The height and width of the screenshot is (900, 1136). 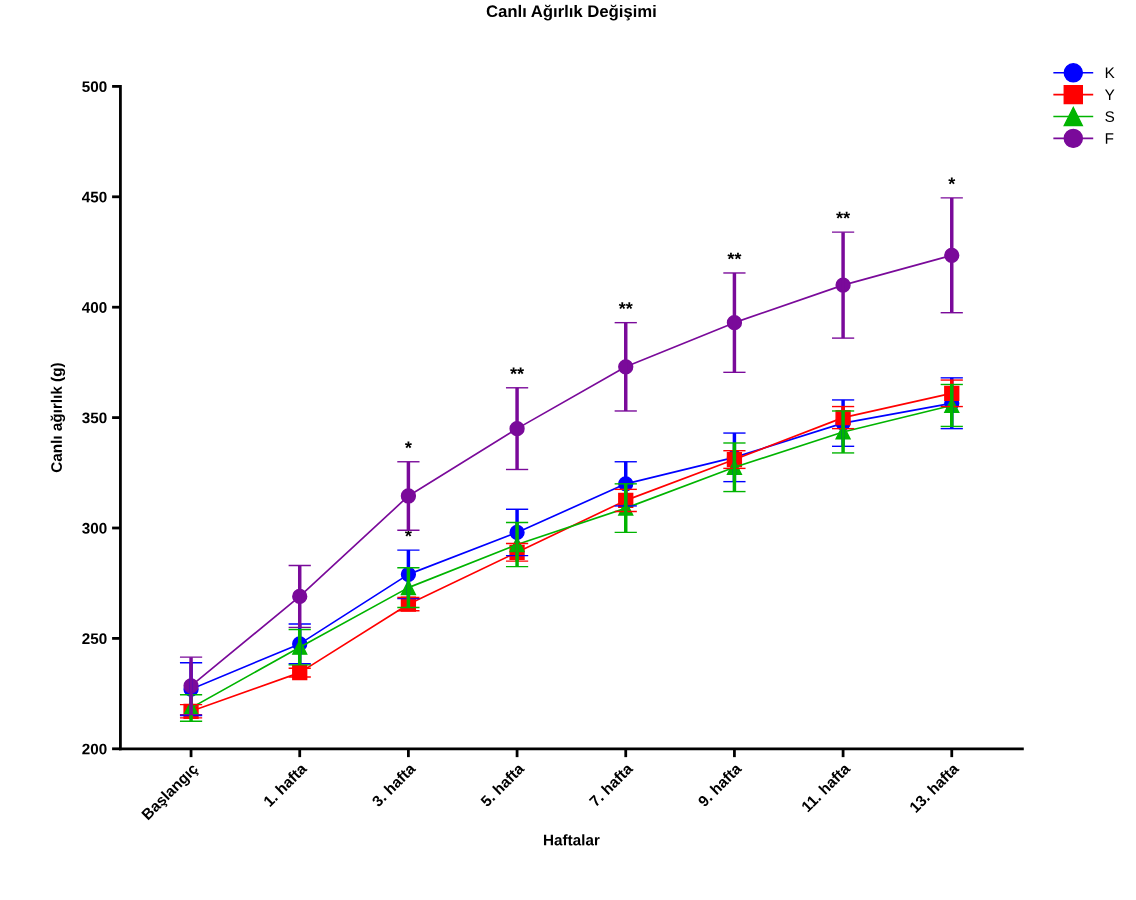 What do you see at coordinates (1110, 117) in the screenshot?
I see `legend-label: S` at bounding box center [1110, 117].